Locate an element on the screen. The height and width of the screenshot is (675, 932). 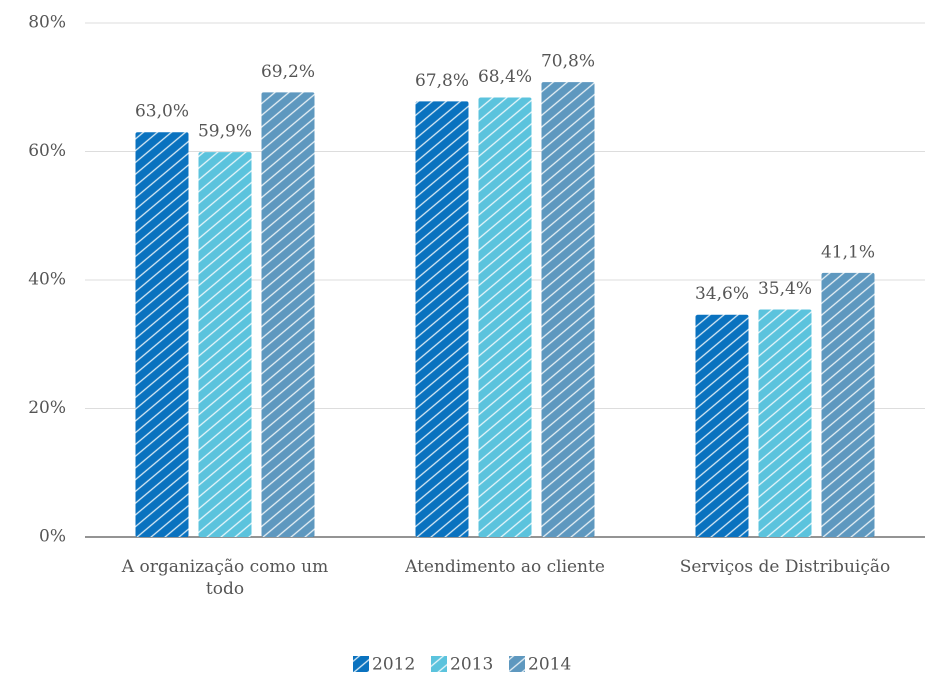
y-tick-label: 0% is located at coordinates (52, 537).